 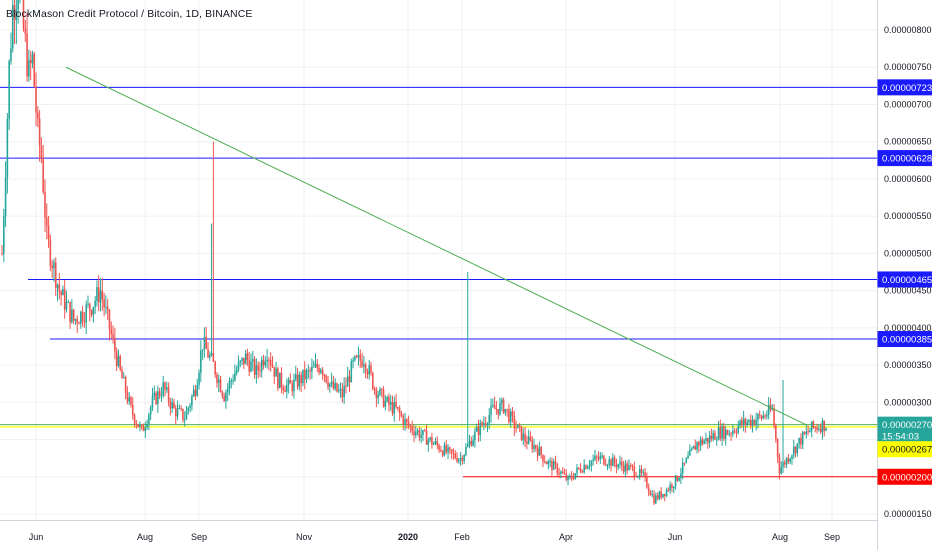 I want to click on y-tick-label: 0.00000550, so click(x=908, y=216).